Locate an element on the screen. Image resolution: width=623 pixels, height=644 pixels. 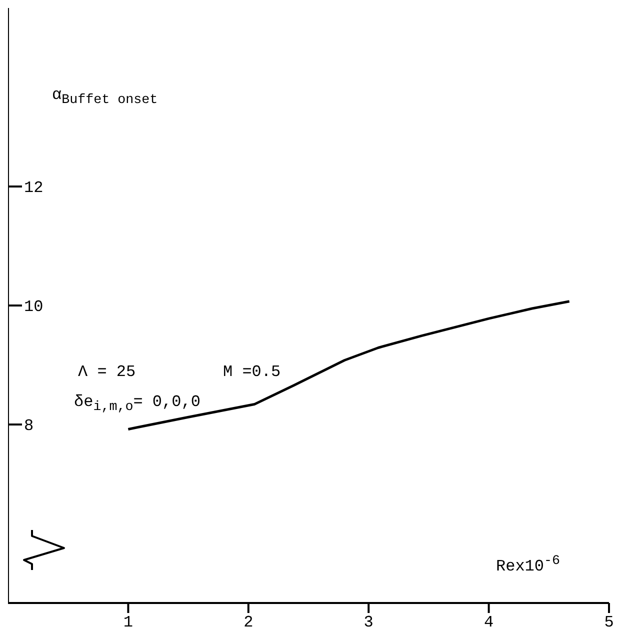
x-axis-title: Rex10$^{-6}$ is located at coordinates (528, 565).